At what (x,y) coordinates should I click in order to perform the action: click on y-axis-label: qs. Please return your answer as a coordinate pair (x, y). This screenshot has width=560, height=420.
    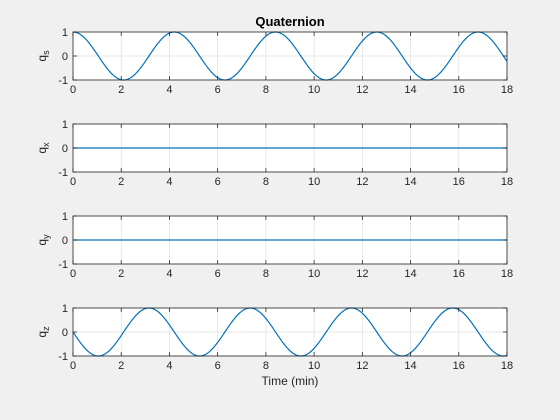
    Looking at the image, I should click on (43, 56).